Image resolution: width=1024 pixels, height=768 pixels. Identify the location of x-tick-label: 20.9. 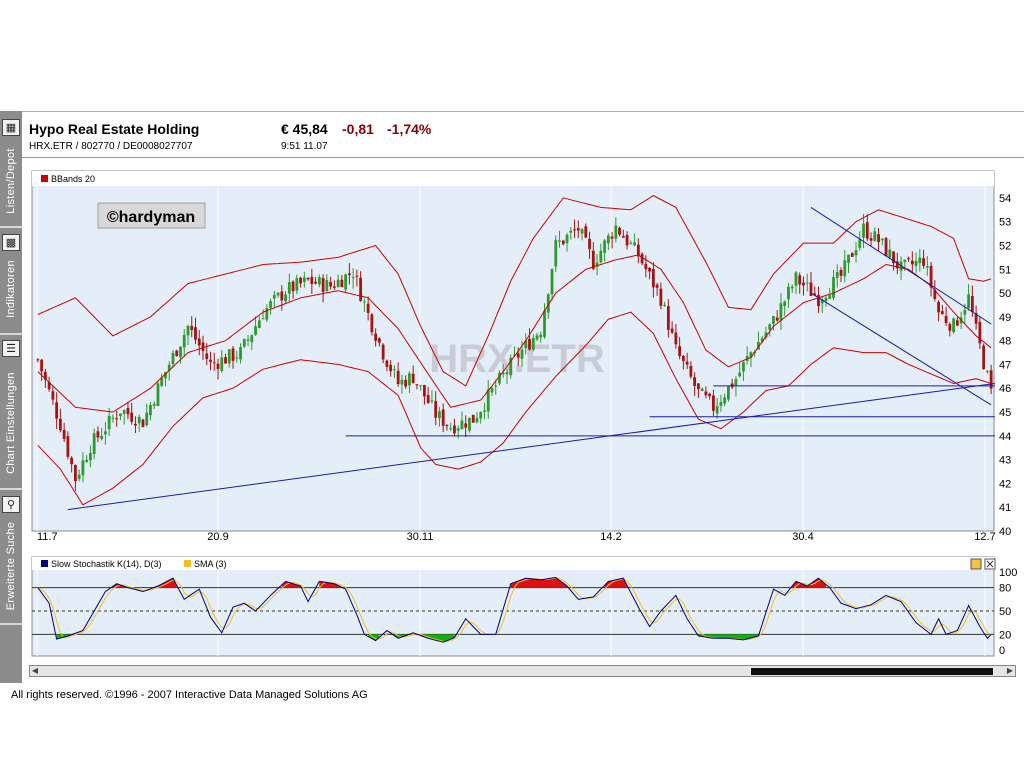
(217, 537).